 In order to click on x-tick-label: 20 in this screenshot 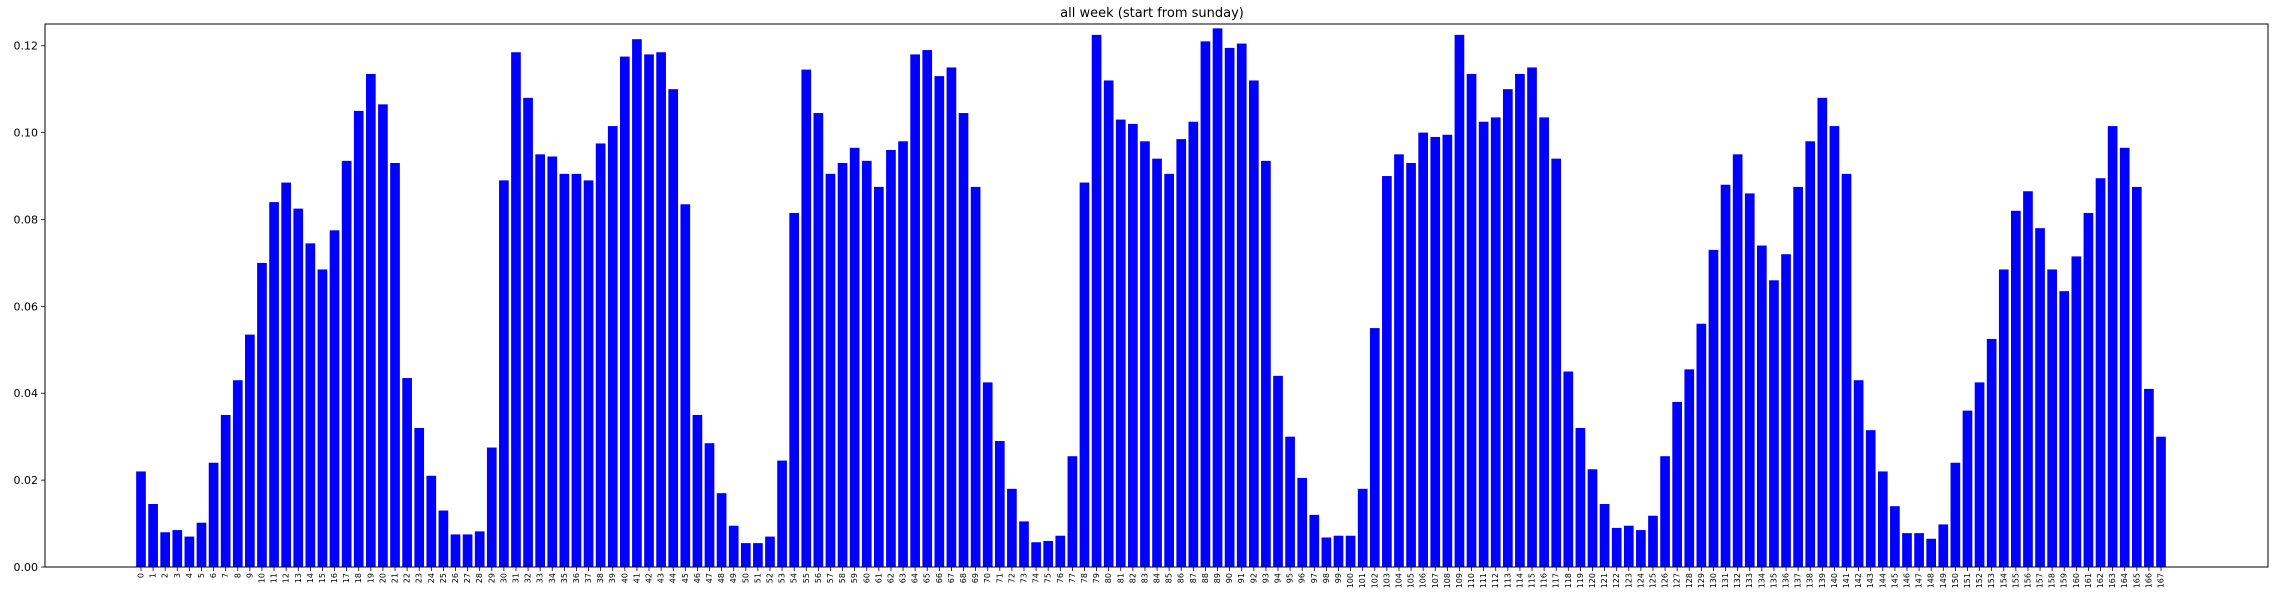, I will do `click(382, 578)`.